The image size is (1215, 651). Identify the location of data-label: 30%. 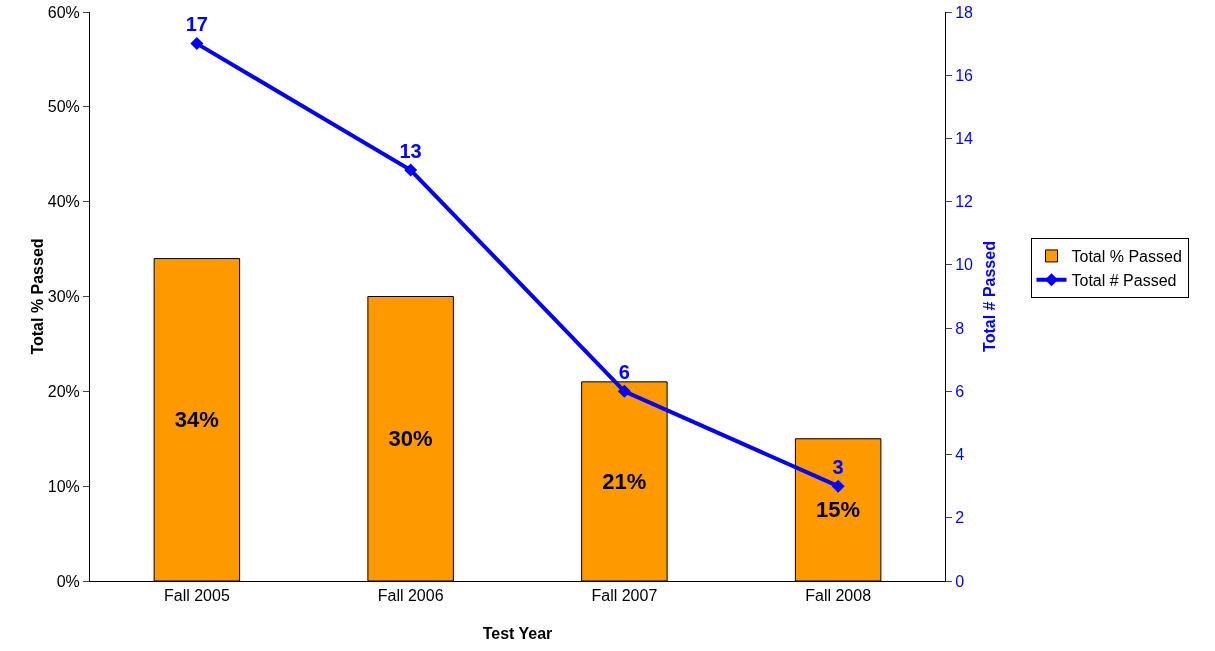
(410, 439).